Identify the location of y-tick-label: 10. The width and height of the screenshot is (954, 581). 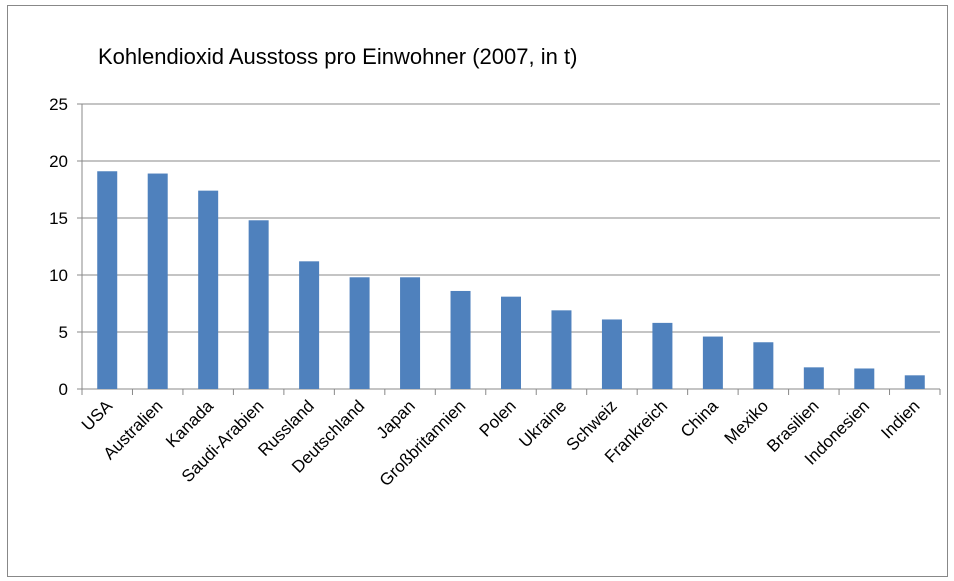
(58, 275).